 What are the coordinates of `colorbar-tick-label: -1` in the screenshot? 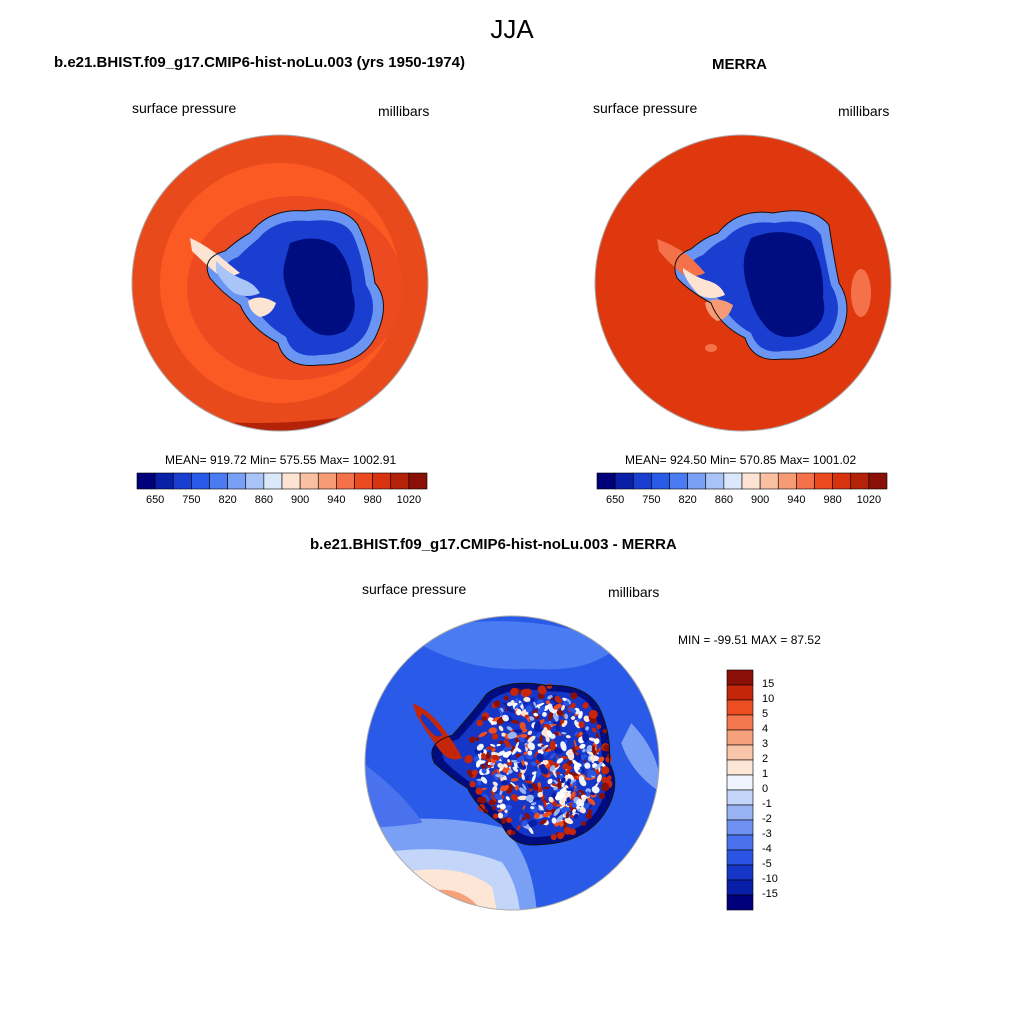 It's located at (767, 804).